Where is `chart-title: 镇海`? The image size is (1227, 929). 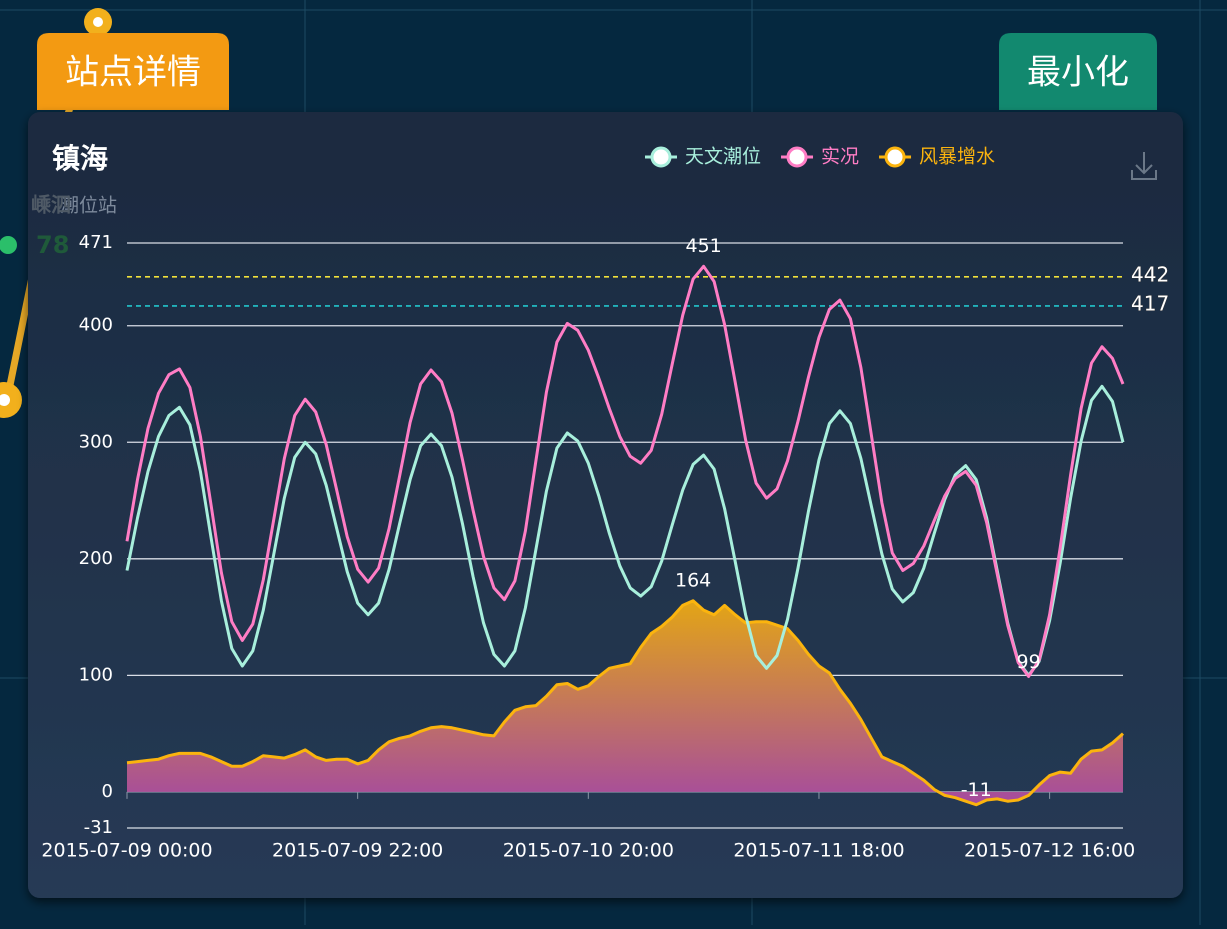
chart-title: 镇海 is located at coordinates (80, 158).